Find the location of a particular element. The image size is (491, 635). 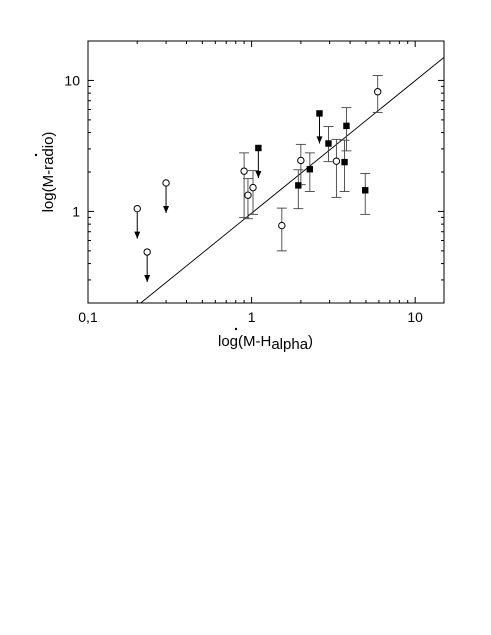

y-axis-label: log(M-radio) is located at coordinates (48, 172).